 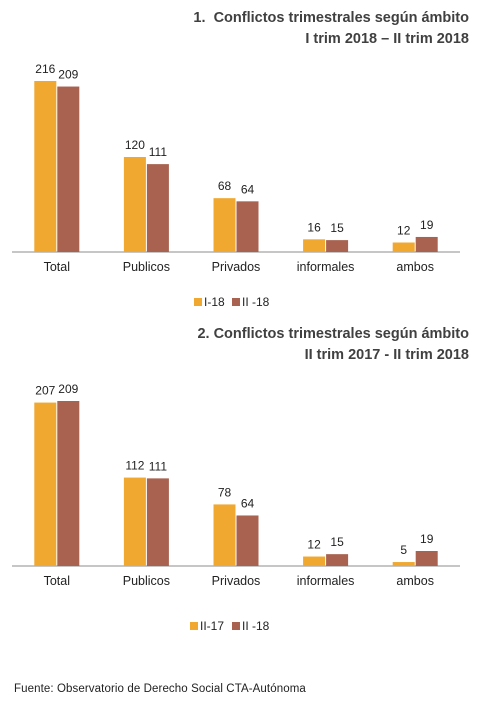 I want to click on chart-1-data-label-privados-series-2: 64, so click(x=248, y=189).